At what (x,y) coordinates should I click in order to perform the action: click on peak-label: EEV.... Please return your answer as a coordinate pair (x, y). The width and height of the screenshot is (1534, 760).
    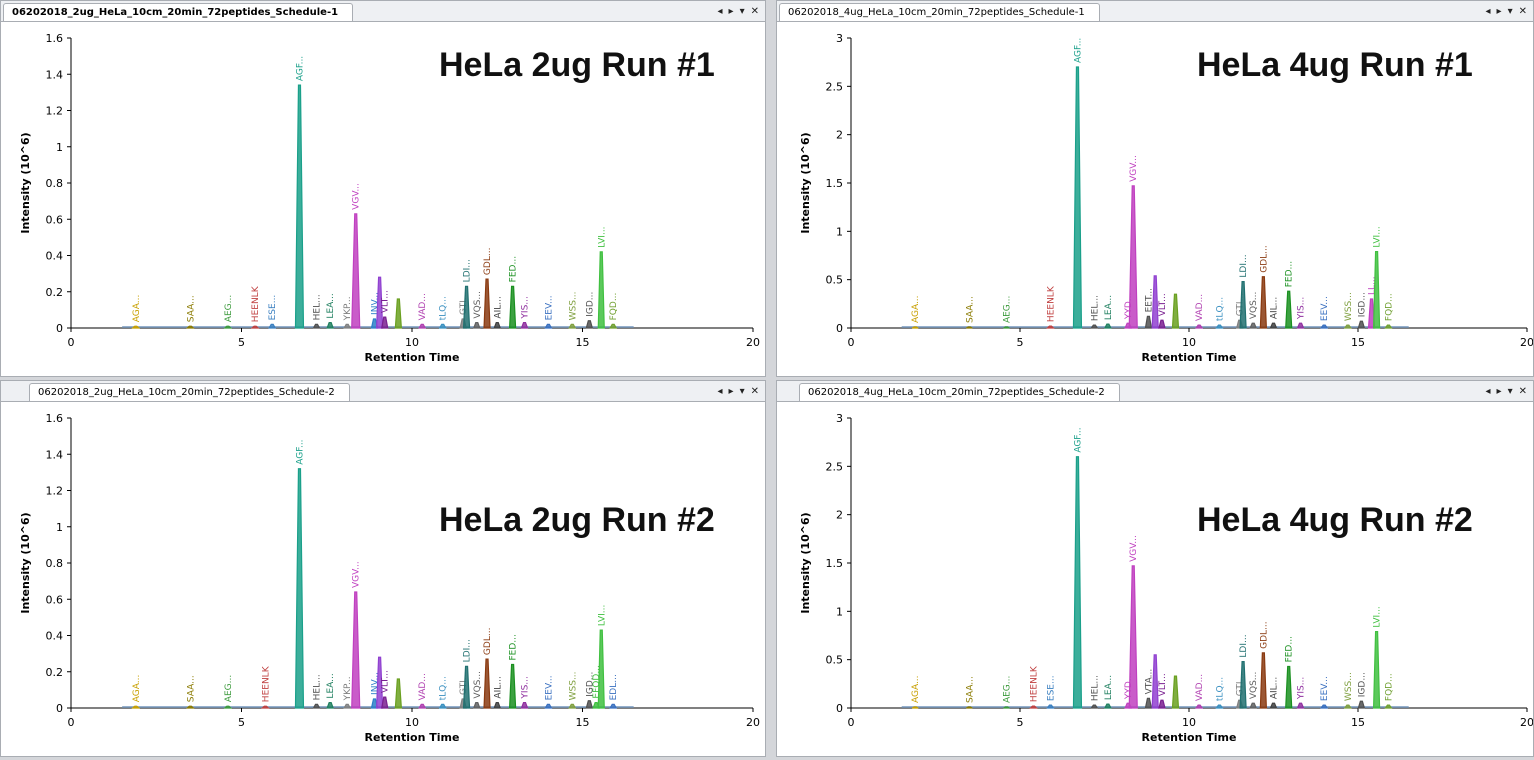
    Looking at the image, I should click on (549, 307).